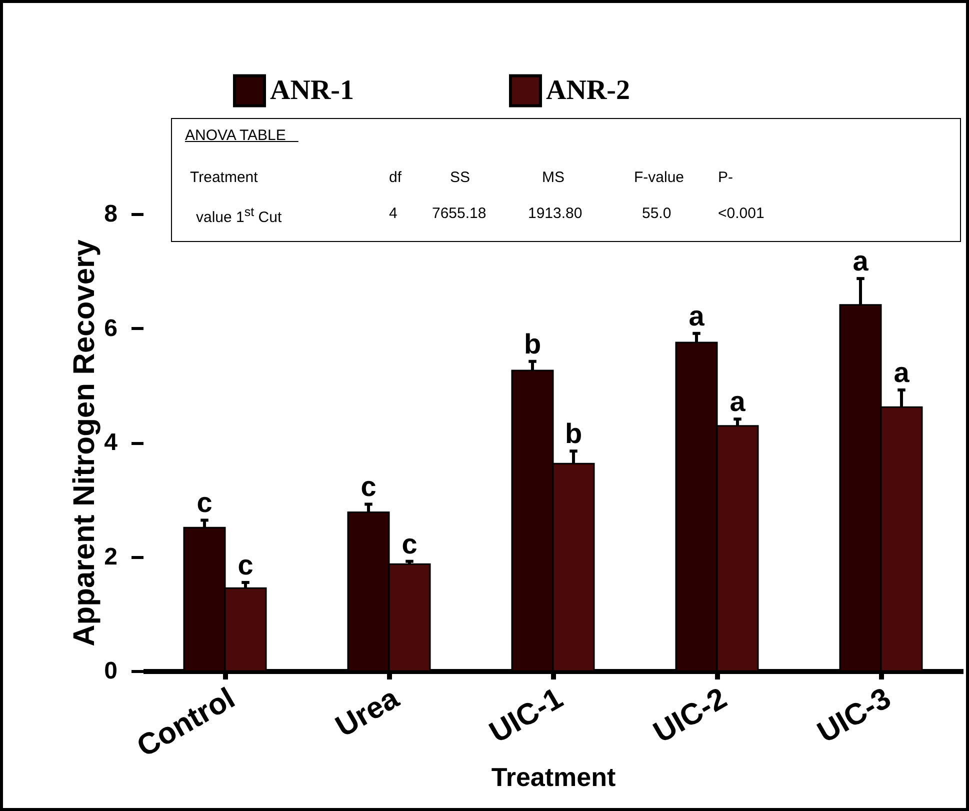 The height and width of the screenshot is (811, 969). Describe the element at coordinates (725, 177) in the screenshot. I see `text: P-` at that location.